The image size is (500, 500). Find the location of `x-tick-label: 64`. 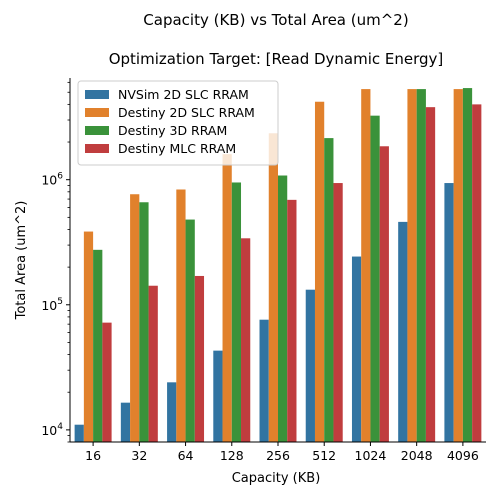

x-tick-label: 64 is located at coordinates (186, 455).